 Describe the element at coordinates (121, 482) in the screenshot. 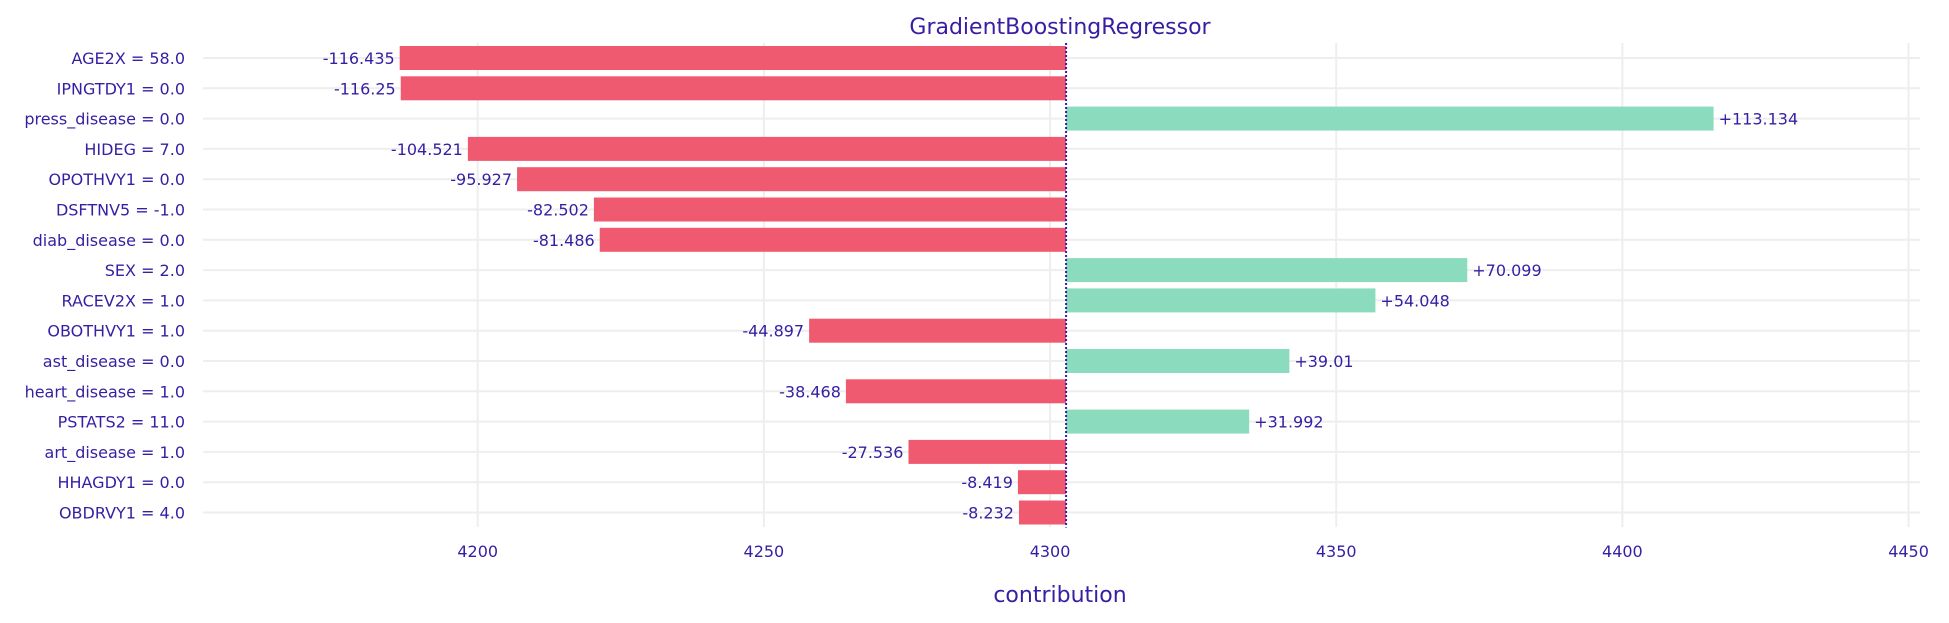

I see `y-tick-label: HHAGDY1 = 0.0` at that location.